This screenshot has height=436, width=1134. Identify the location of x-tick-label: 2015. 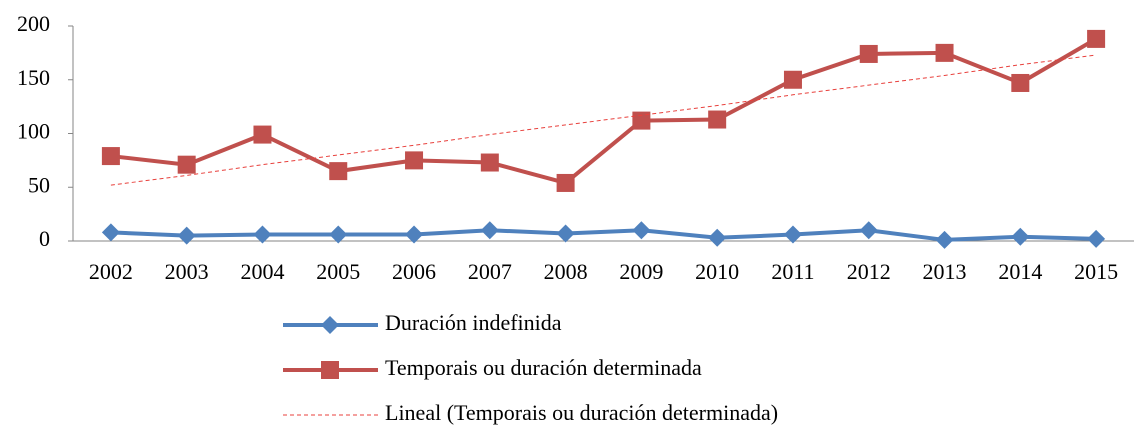
(1096, 271).